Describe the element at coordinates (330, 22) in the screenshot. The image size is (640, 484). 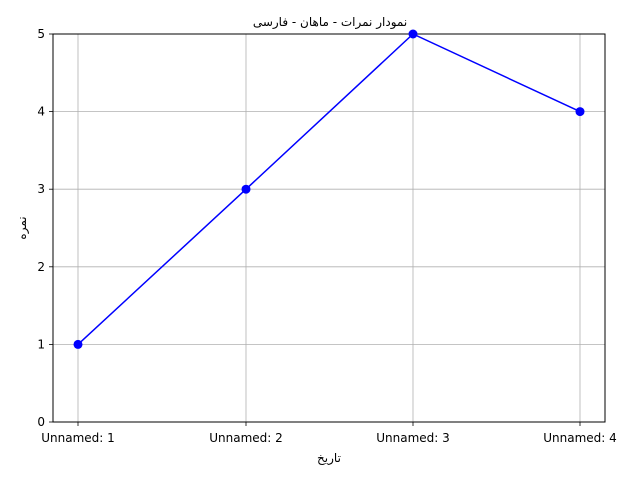
I see `chart-title: نمودار نمرات - ماهان - فارسی` at that location.